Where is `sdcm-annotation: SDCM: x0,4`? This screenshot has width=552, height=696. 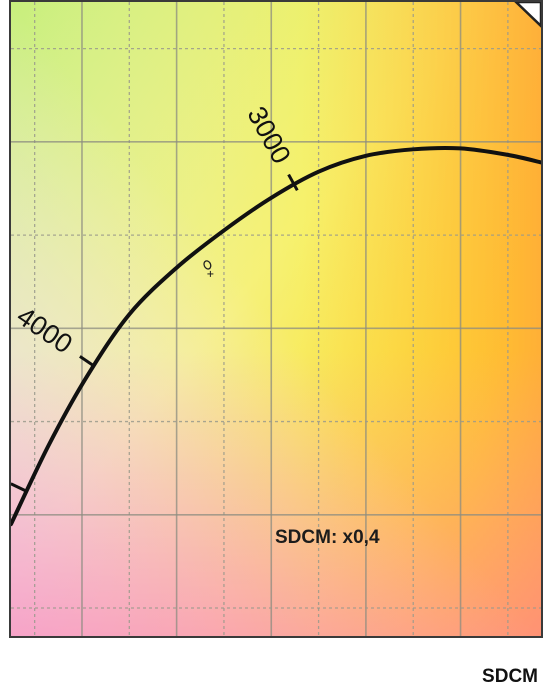
sdcm-annotation: SDCM: x0,4 is located at coordinates (327, 537).